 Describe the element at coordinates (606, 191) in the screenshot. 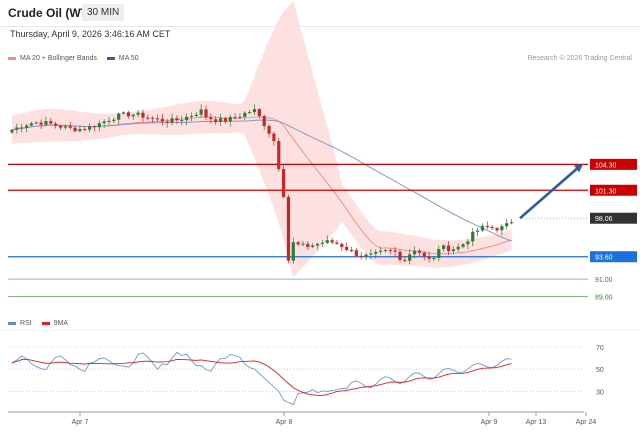

I see `level-101-30-tag-label: 101.30` at that location.